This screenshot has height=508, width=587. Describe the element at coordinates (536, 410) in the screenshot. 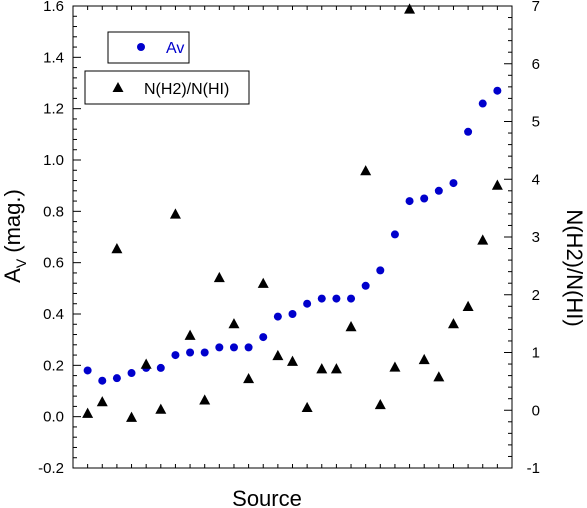

I see `right-tick-label: 0` at that location.